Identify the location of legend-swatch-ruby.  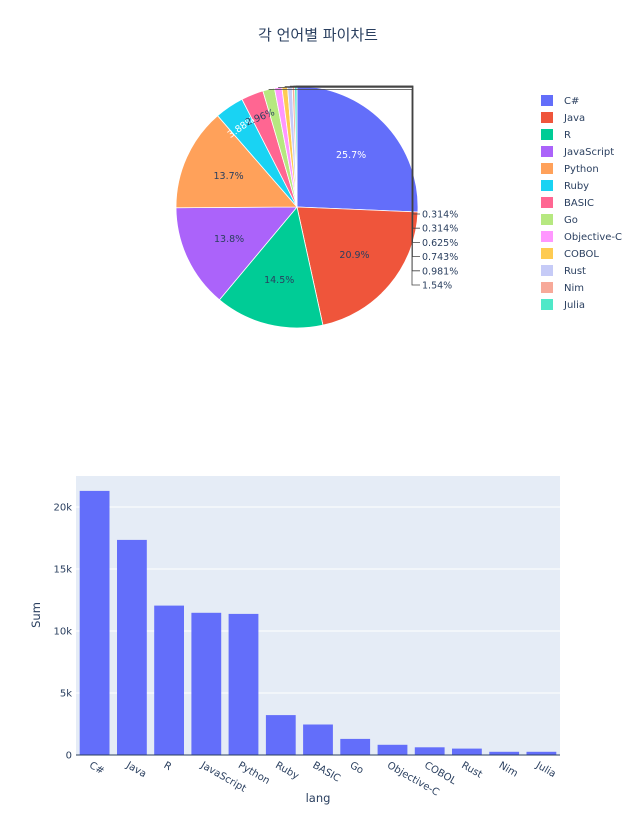
(547, 185).